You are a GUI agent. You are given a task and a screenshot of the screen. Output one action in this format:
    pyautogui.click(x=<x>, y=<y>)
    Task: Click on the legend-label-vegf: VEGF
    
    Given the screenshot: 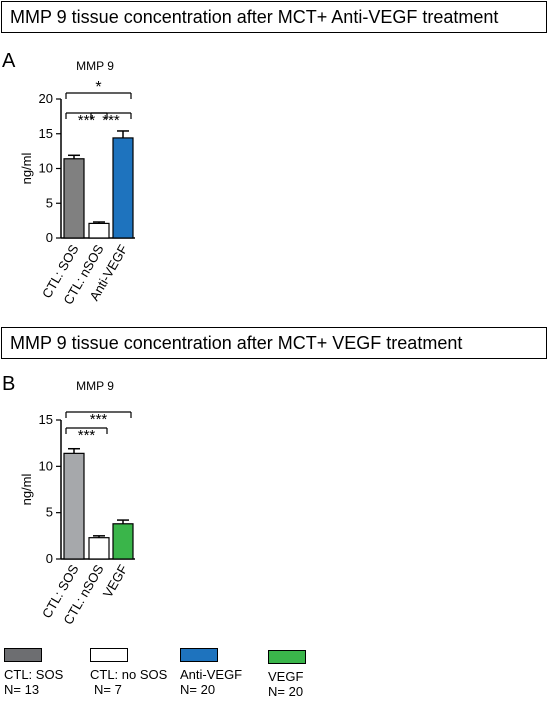 What is the action you would take?
    pyautogui.click(x=286, y=676)
    